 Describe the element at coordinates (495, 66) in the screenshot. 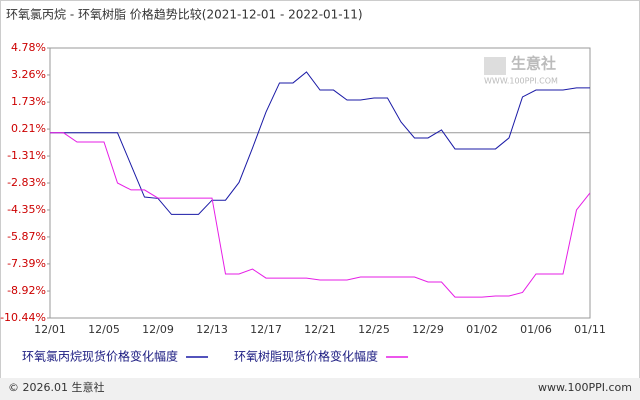

I see `watermark-icon` at that location.